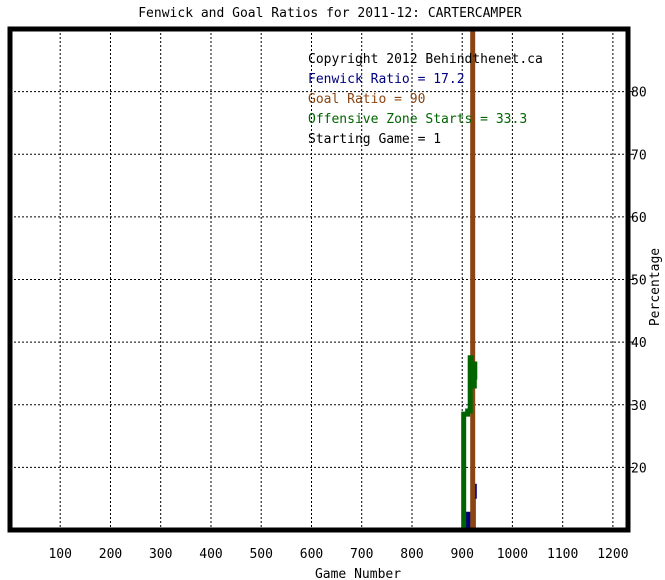  I want to click on x-axis-label: Game Number, so click(358, 573).